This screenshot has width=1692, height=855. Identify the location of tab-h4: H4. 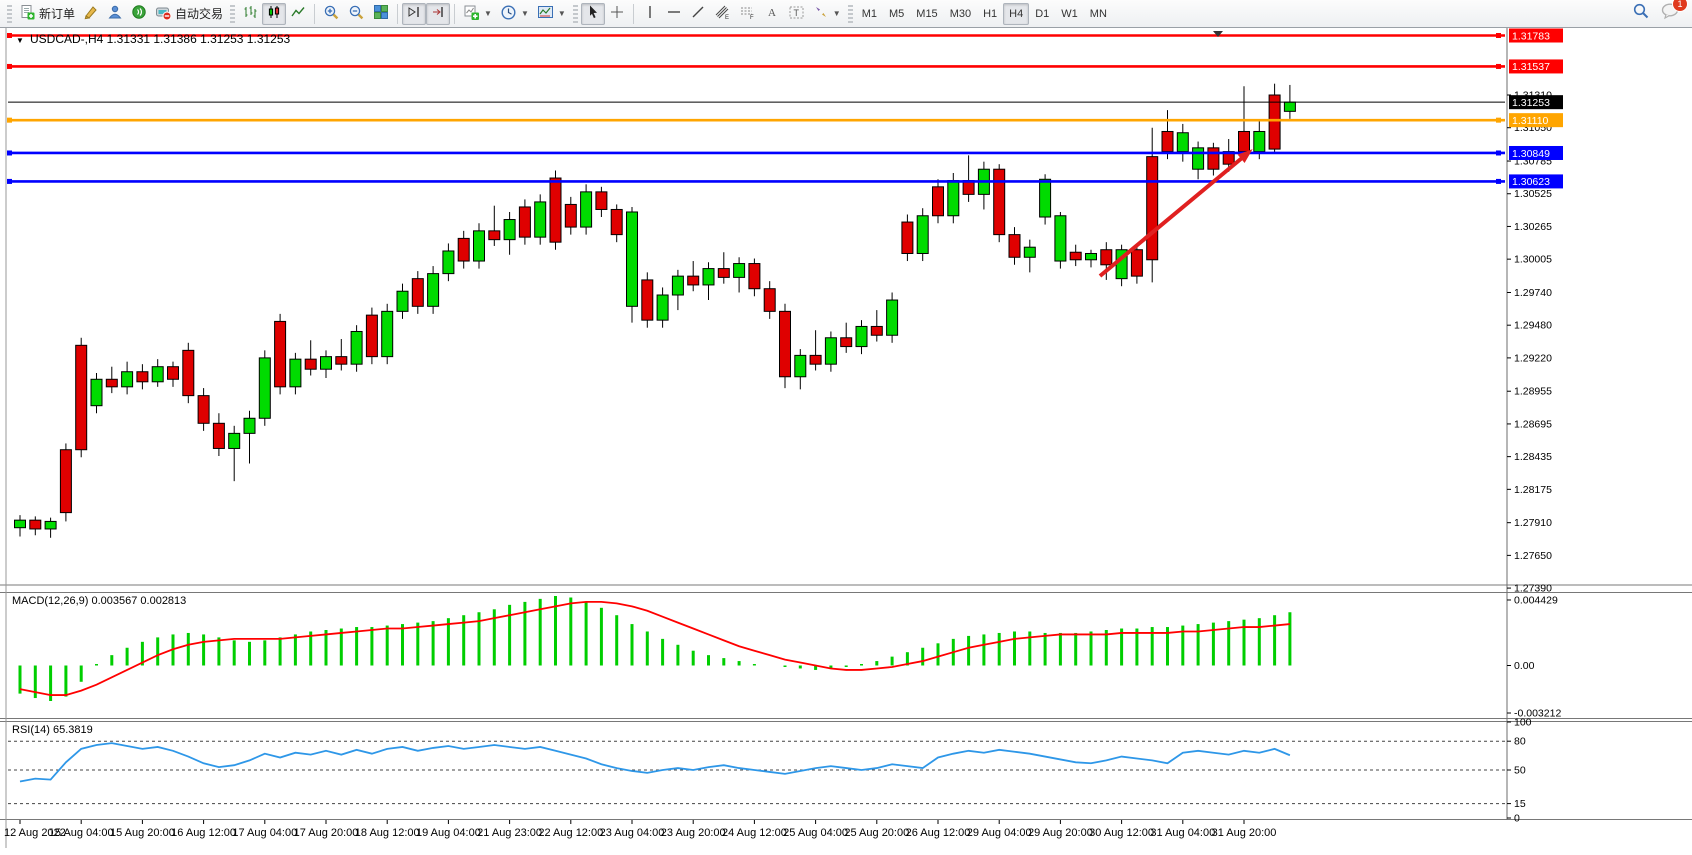
(1016, 13).